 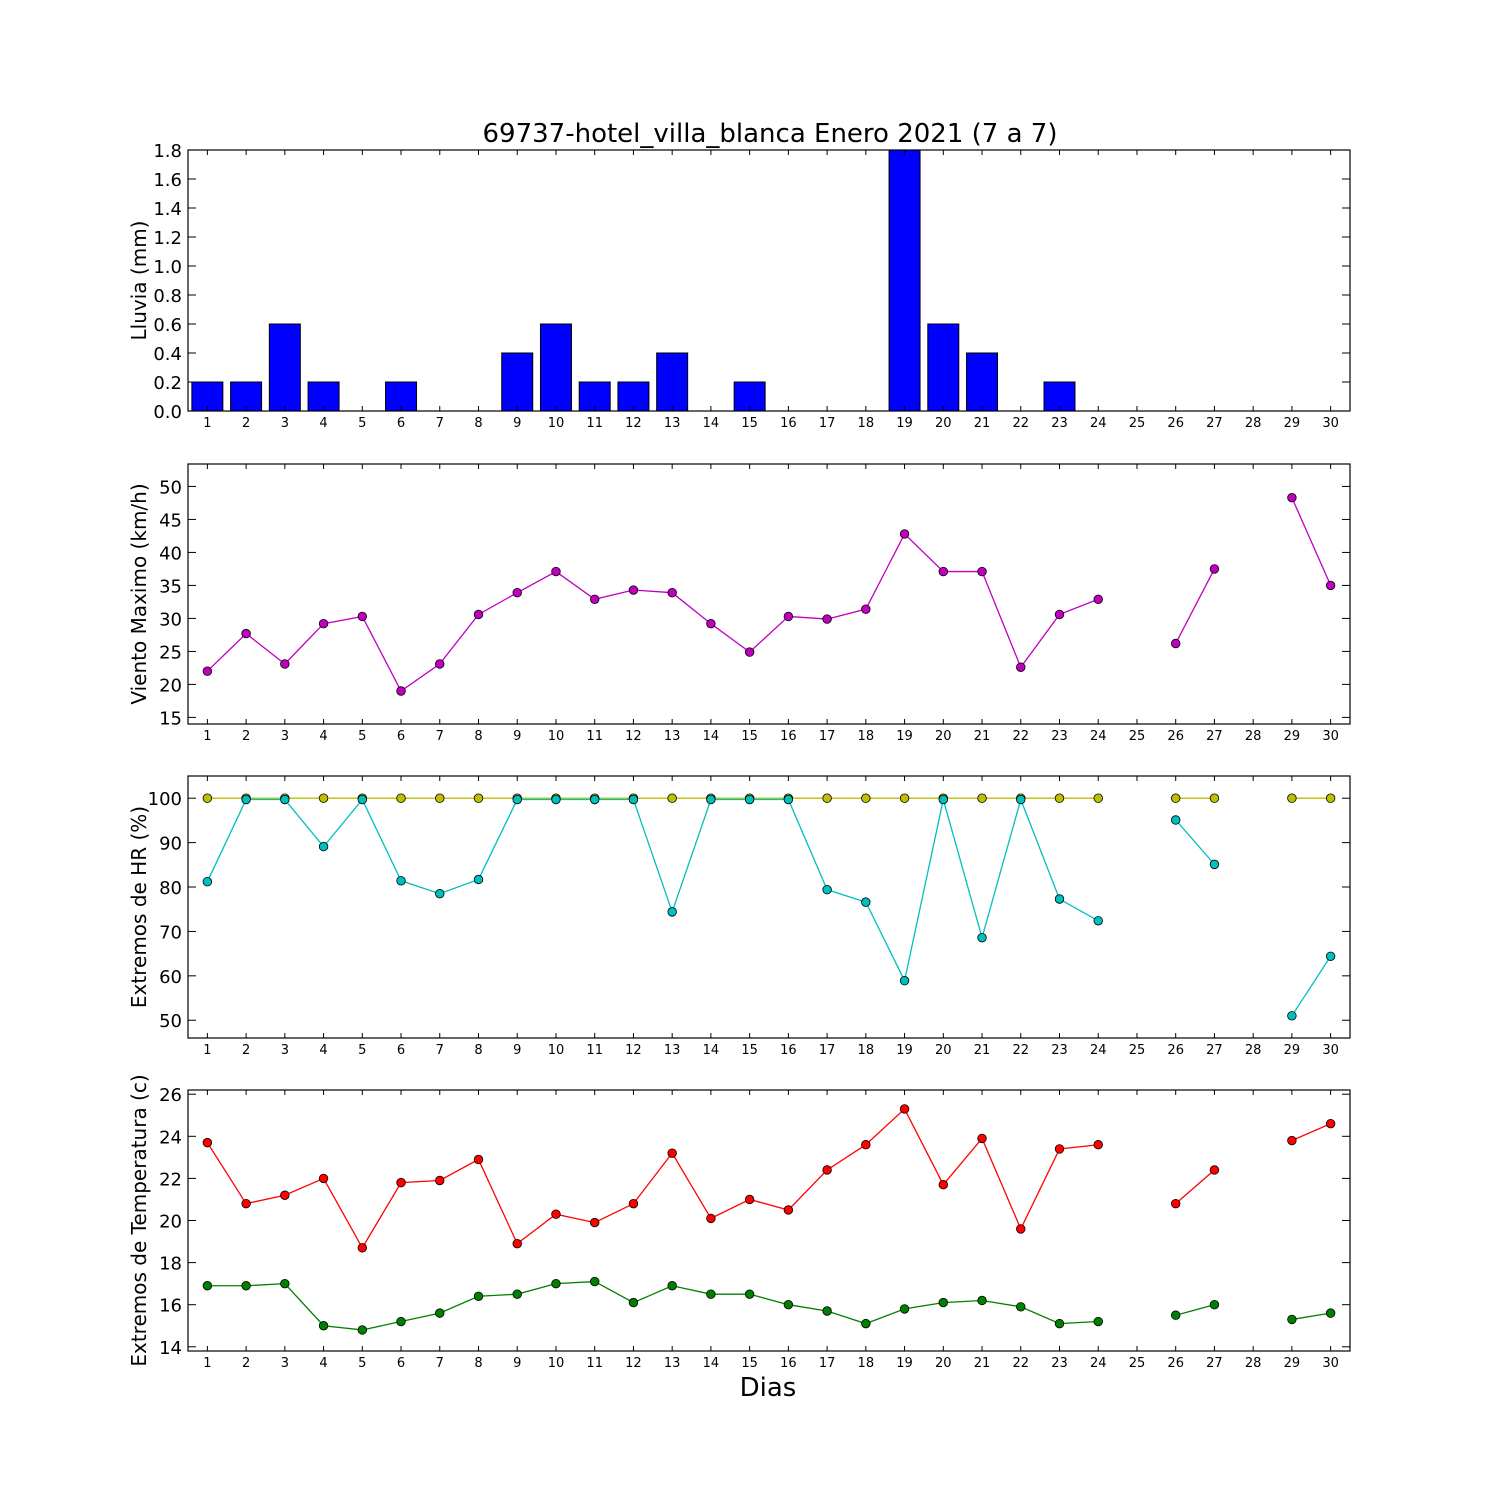 I want to click on x-tick-label: 25, so click(x=1137, y=1363).